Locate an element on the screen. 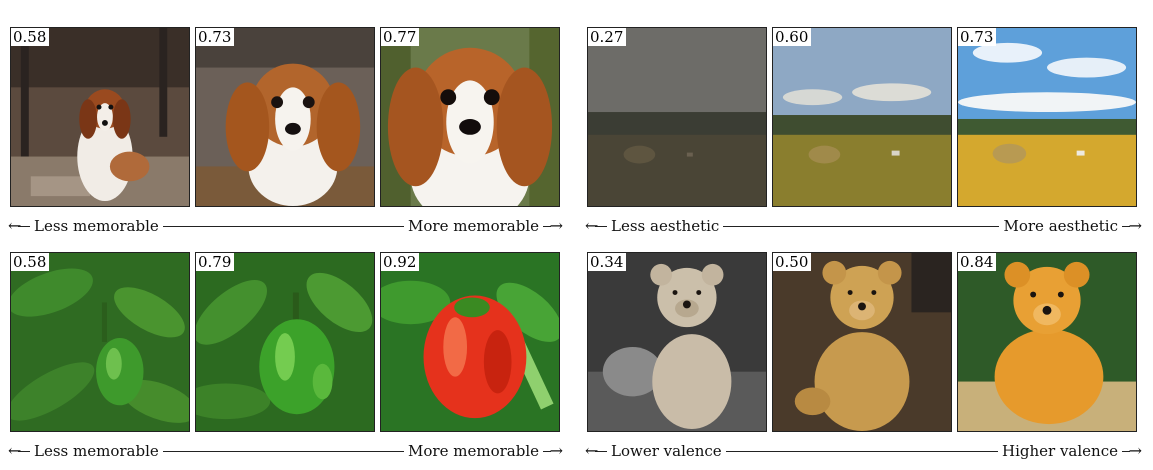 This screenshot has width=1153, height=470. score-label: 0.79 is located at coordinates (215, 262).